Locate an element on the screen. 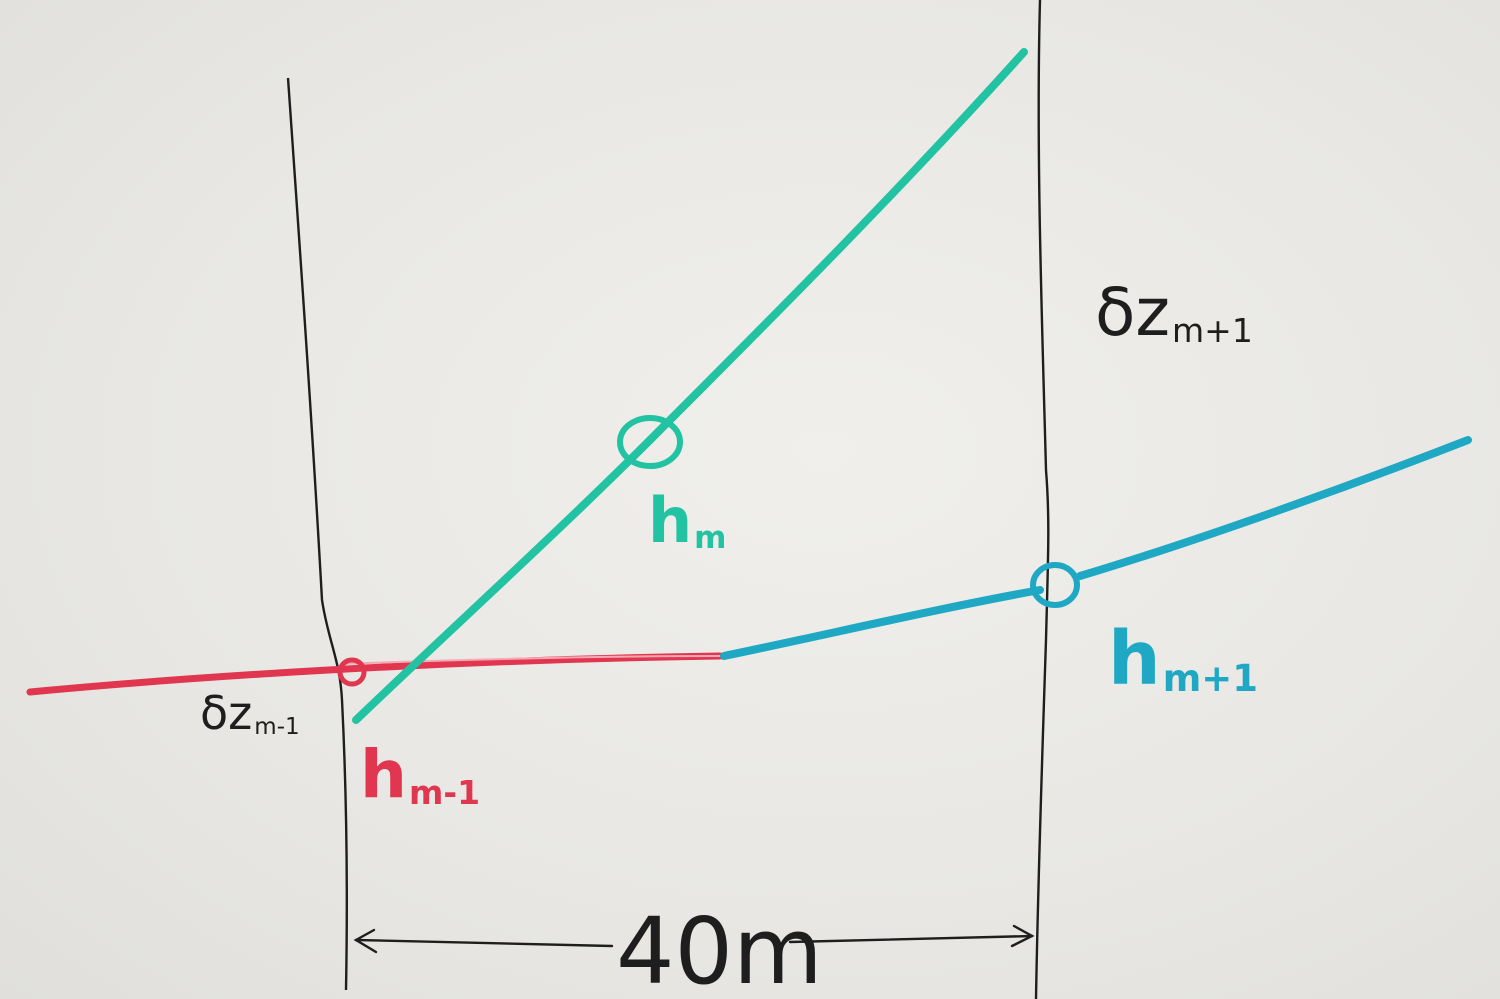  delta-z-m-minus-1-label: δzm-1 is located at coordinates (250, 714).